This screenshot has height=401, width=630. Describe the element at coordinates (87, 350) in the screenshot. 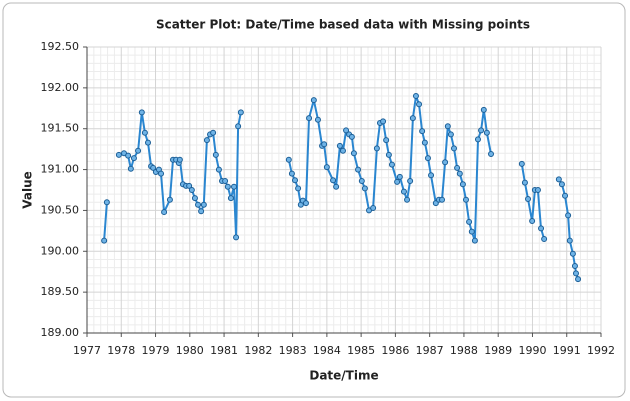

I see `x-tick-label: 1977` at that location.